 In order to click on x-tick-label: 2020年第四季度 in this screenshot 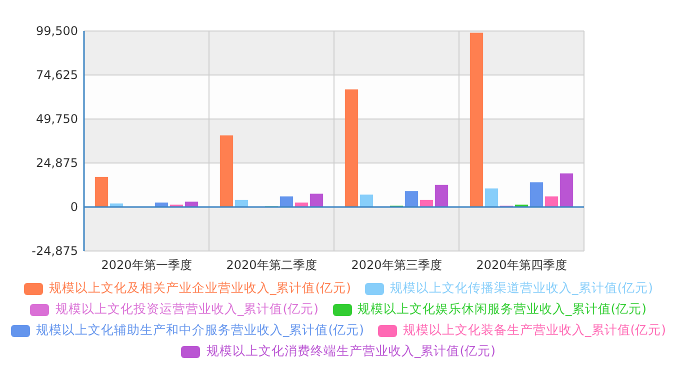, I will do `click(521, 265)`.